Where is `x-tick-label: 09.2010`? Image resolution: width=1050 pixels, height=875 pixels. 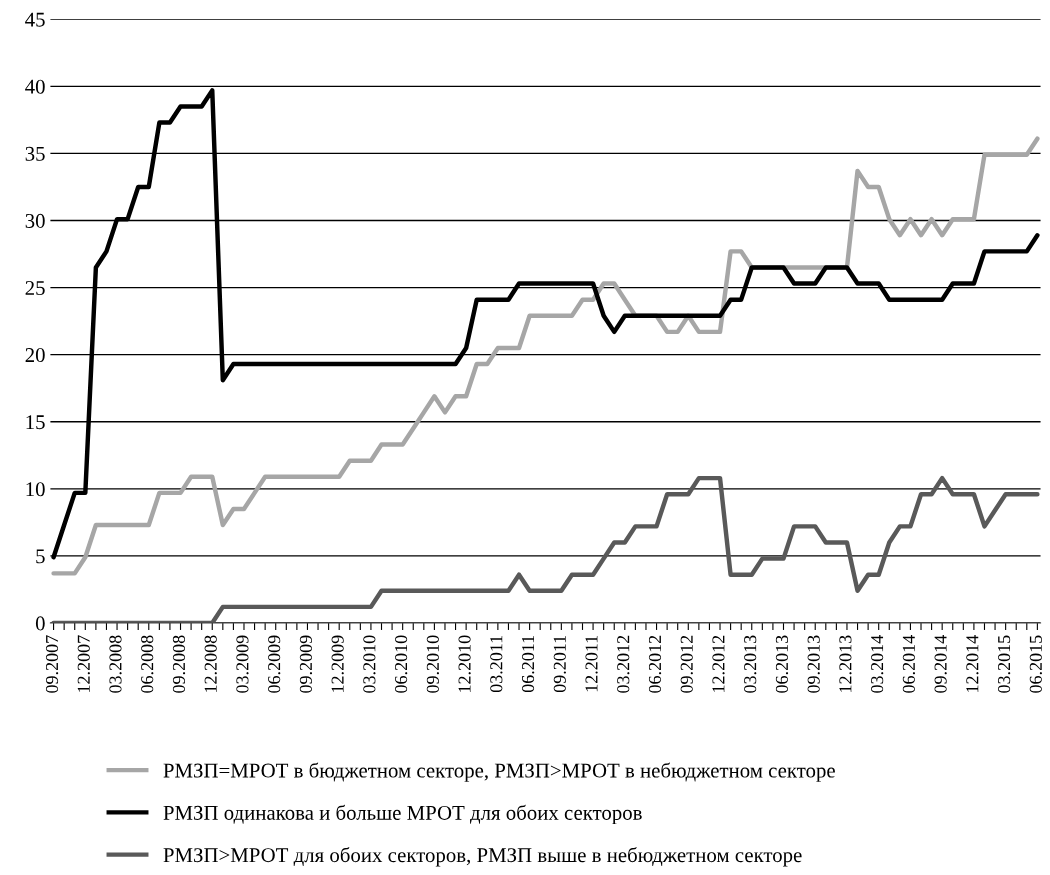
x-tick-label: 09.2010 is located at coordinates (432, 664).